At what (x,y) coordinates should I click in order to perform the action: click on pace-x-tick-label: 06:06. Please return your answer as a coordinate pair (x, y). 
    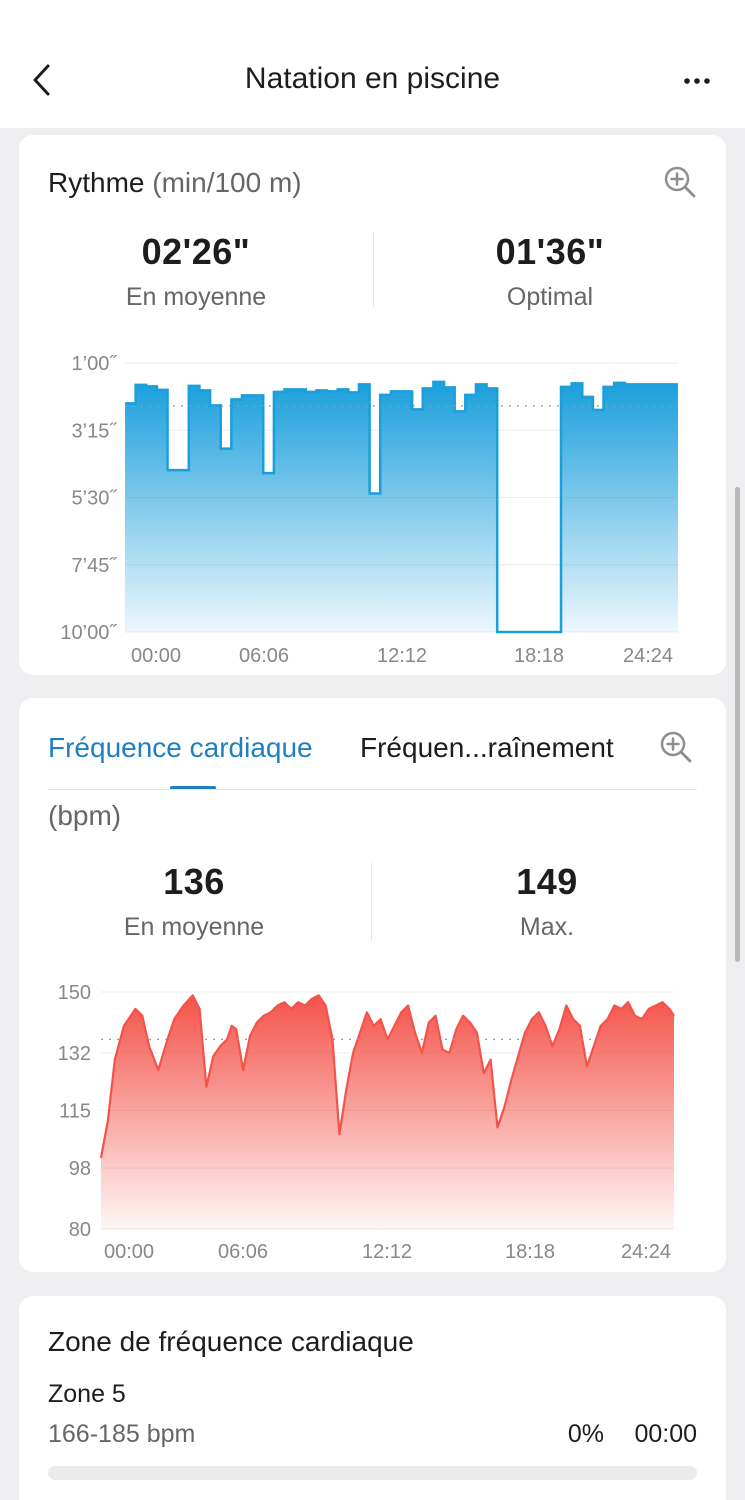
    Looking at the image, I should click on (264, 656).